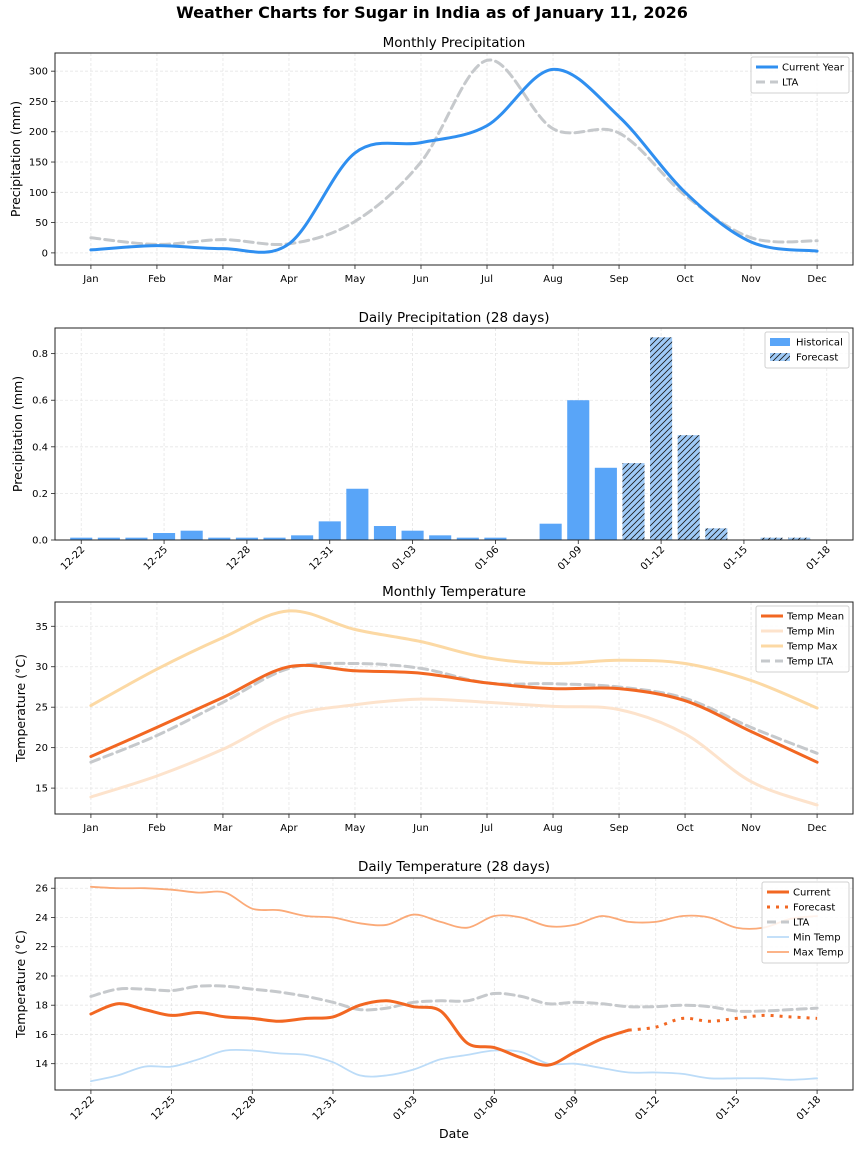 This screenshot has width=864, height=1152. What do you see at coordinates (41, 947) in the screenshot?
I see `y-tick-label: 22` at bounding box center [41, 947].